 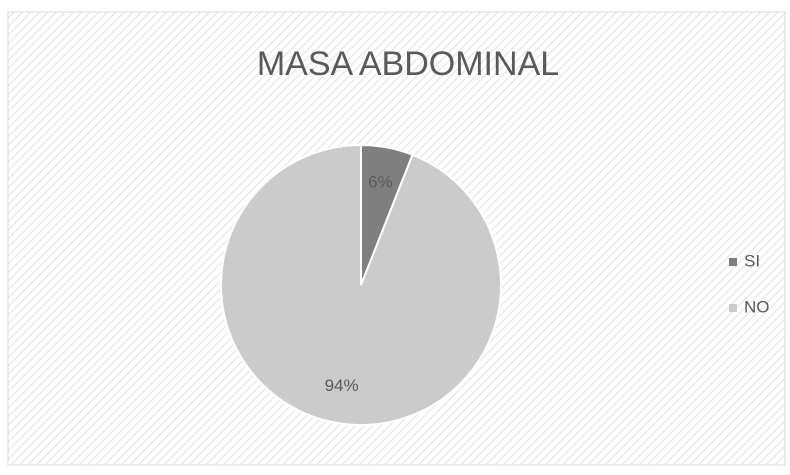 I want to click on chart-title: MASA ABDOMINAL, so click(x=408, y=64).